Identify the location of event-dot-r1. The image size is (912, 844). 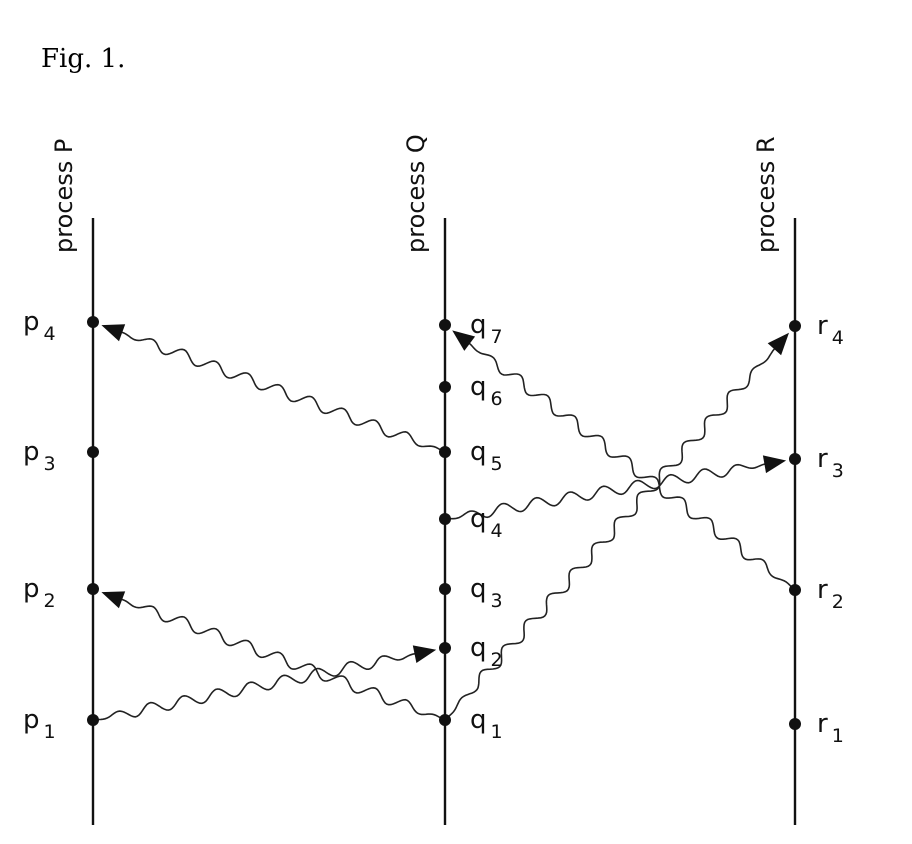
(795, 724).